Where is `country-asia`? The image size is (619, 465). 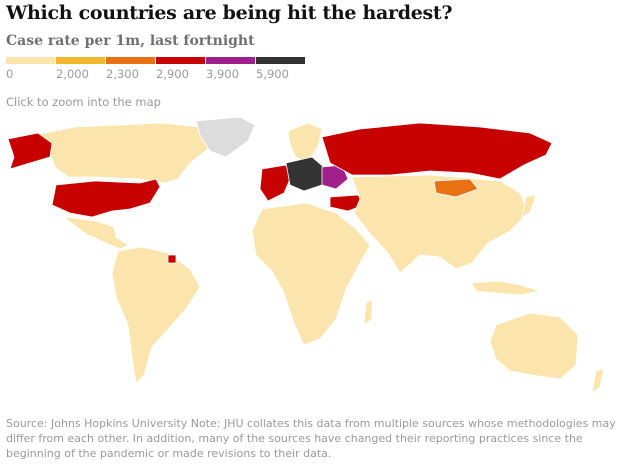 country-asia is located at coordinates (440, 224).